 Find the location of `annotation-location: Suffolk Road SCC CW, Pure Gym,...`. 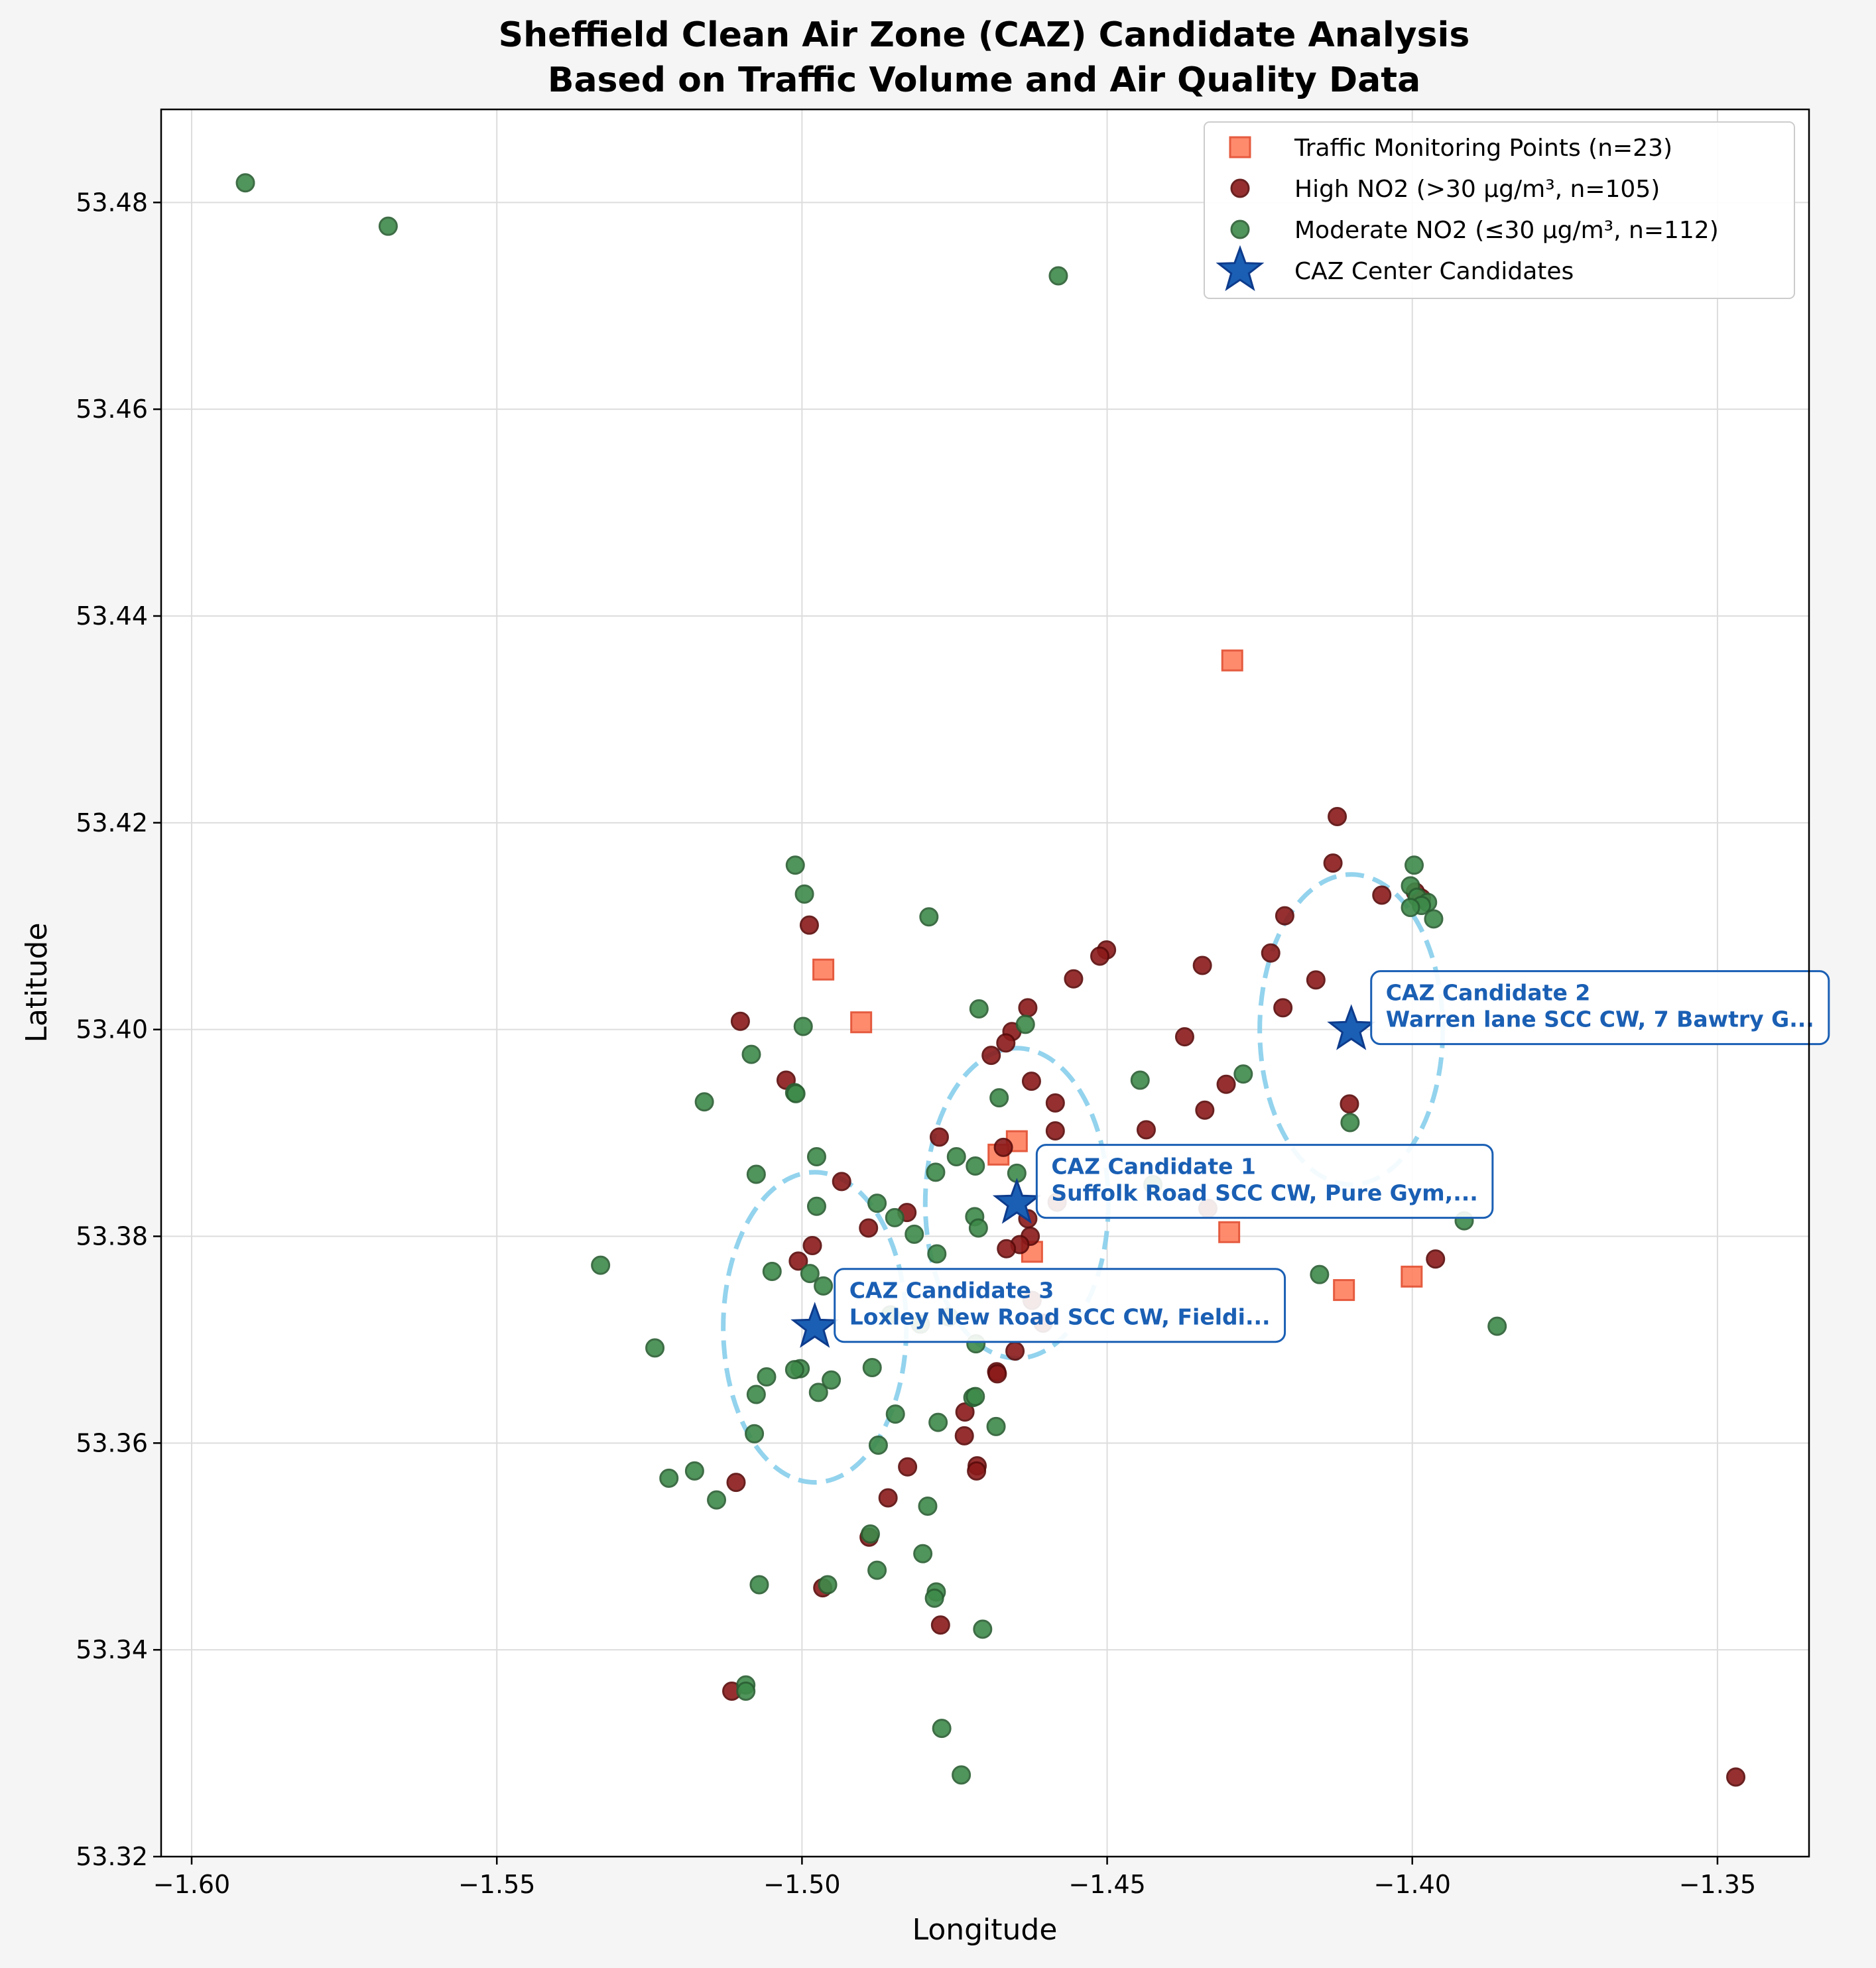

annotation-location: Suffolk Road SCC CW, Pure Gym,... is located at coordinates (1264, 1193).